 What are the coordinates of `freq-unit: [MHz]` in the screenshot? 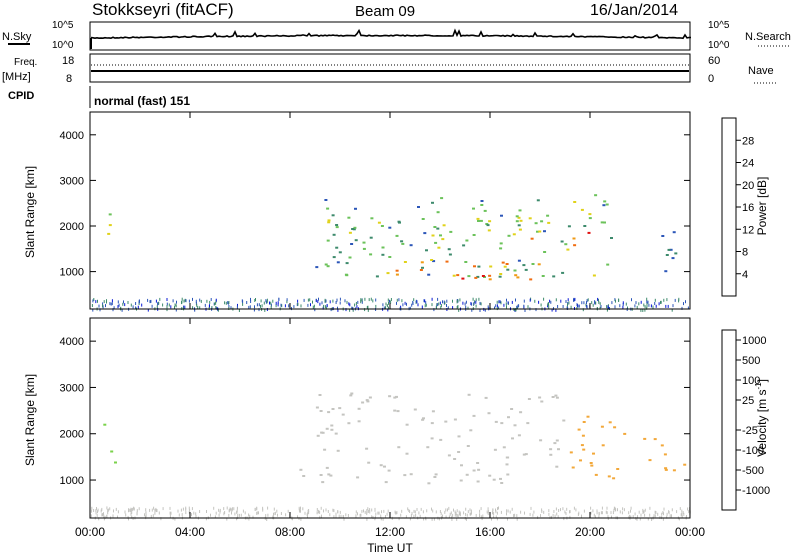 It's located at (16, 77).